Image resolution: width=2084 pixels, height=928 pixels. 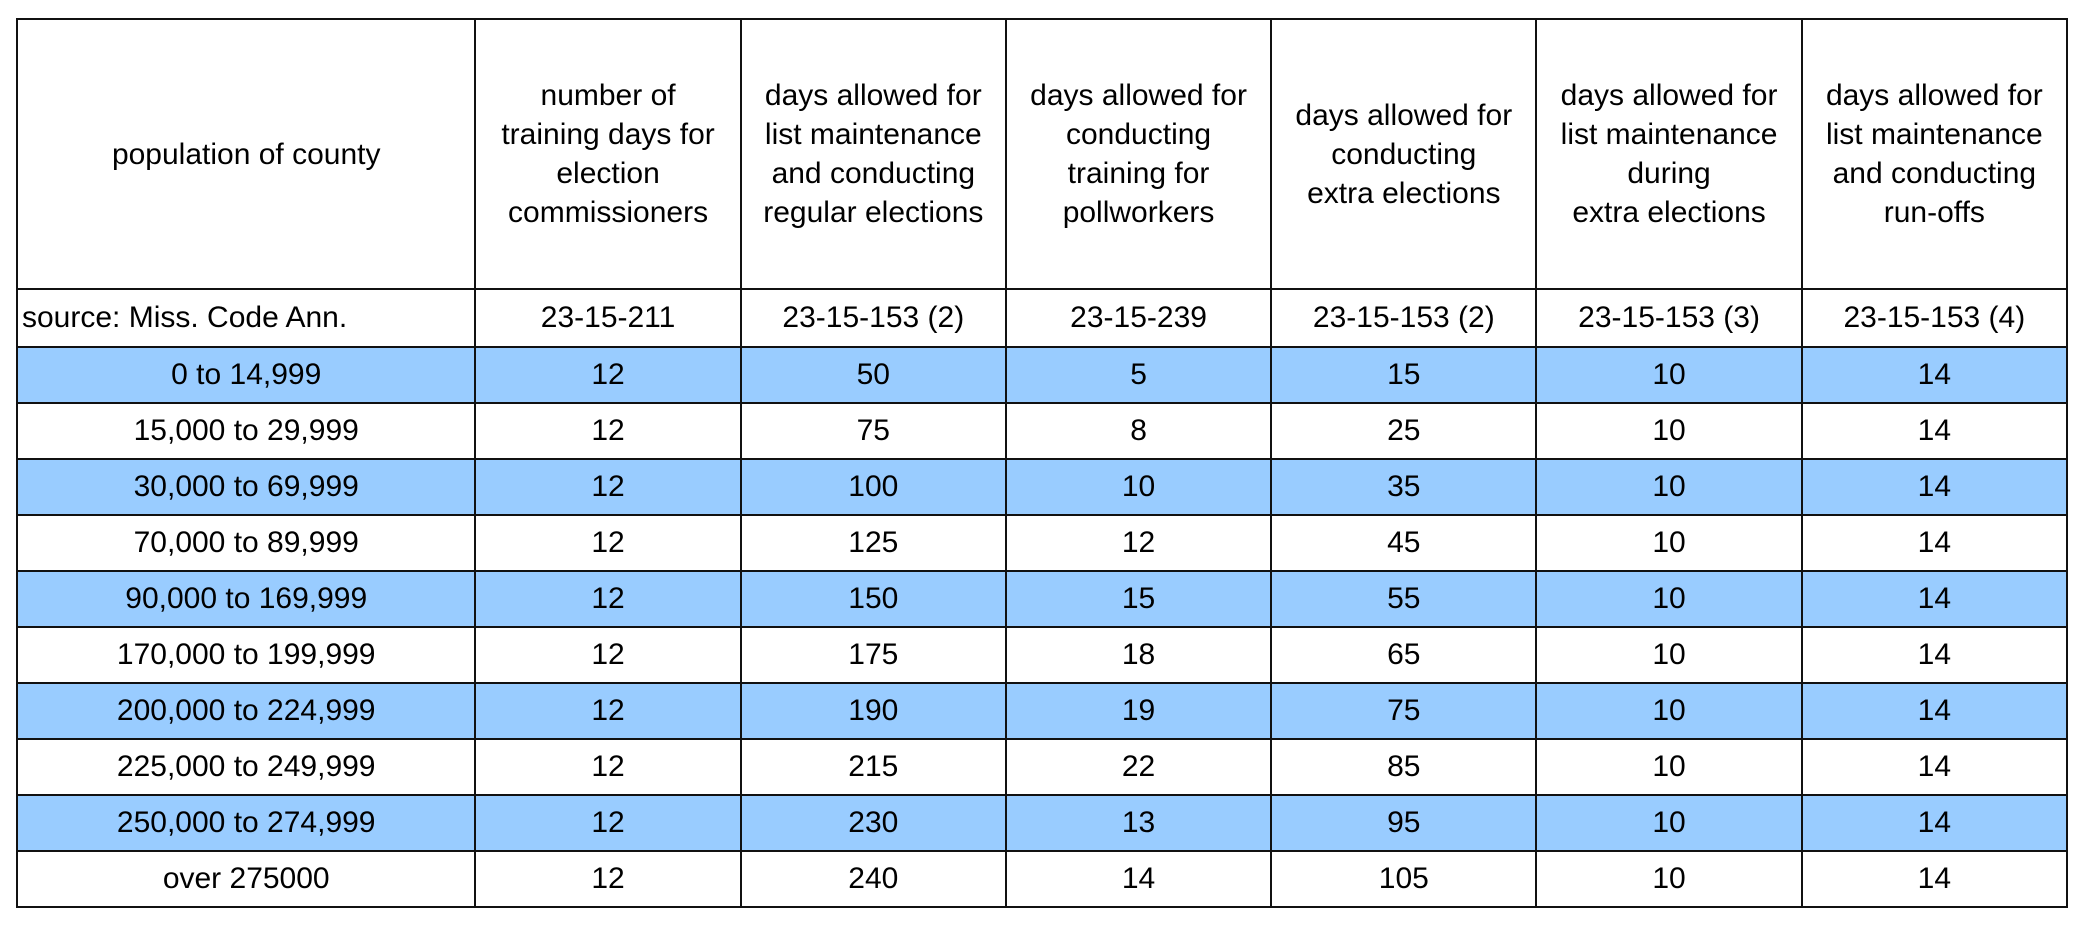 I want to click on table-row: 90,000 to 169,999 12 150 15 55 10 14, so click(x=1042, y=599).